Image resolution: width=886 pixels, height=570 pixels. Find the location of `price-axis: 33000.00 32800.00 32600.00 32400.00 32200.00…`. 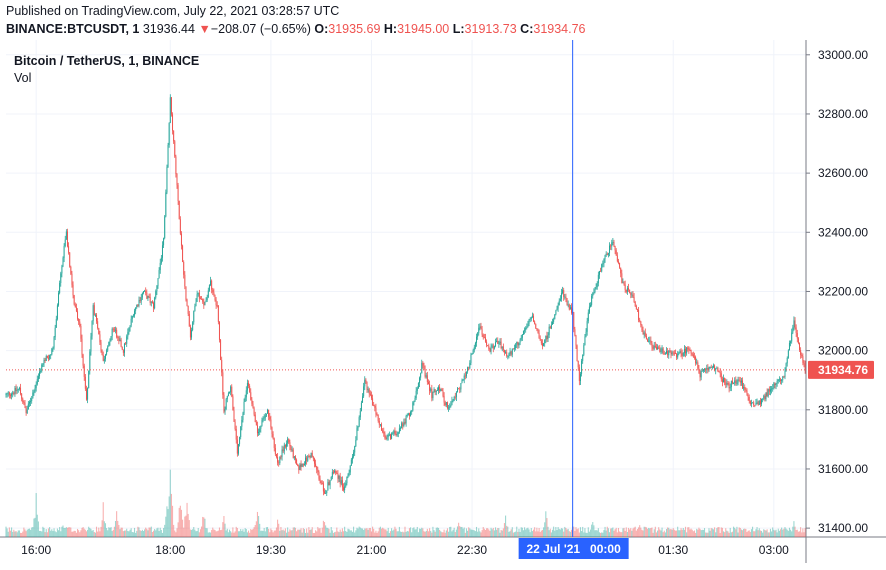

price-axis: 33000.00 32800.00 32600.00 32400.00 32200.00… is located at coordinates (840, 291).